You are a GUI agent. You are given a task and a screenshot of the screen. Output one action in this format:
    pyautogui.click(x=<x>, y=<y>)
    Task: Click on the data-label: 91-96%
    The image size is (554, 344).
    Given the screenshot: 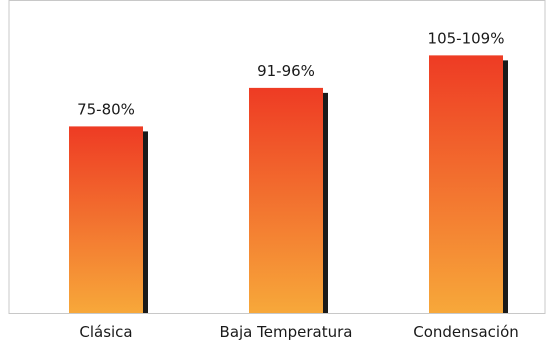 What is the action you would take?
    pyautogui.click(x=286, y=71)
    